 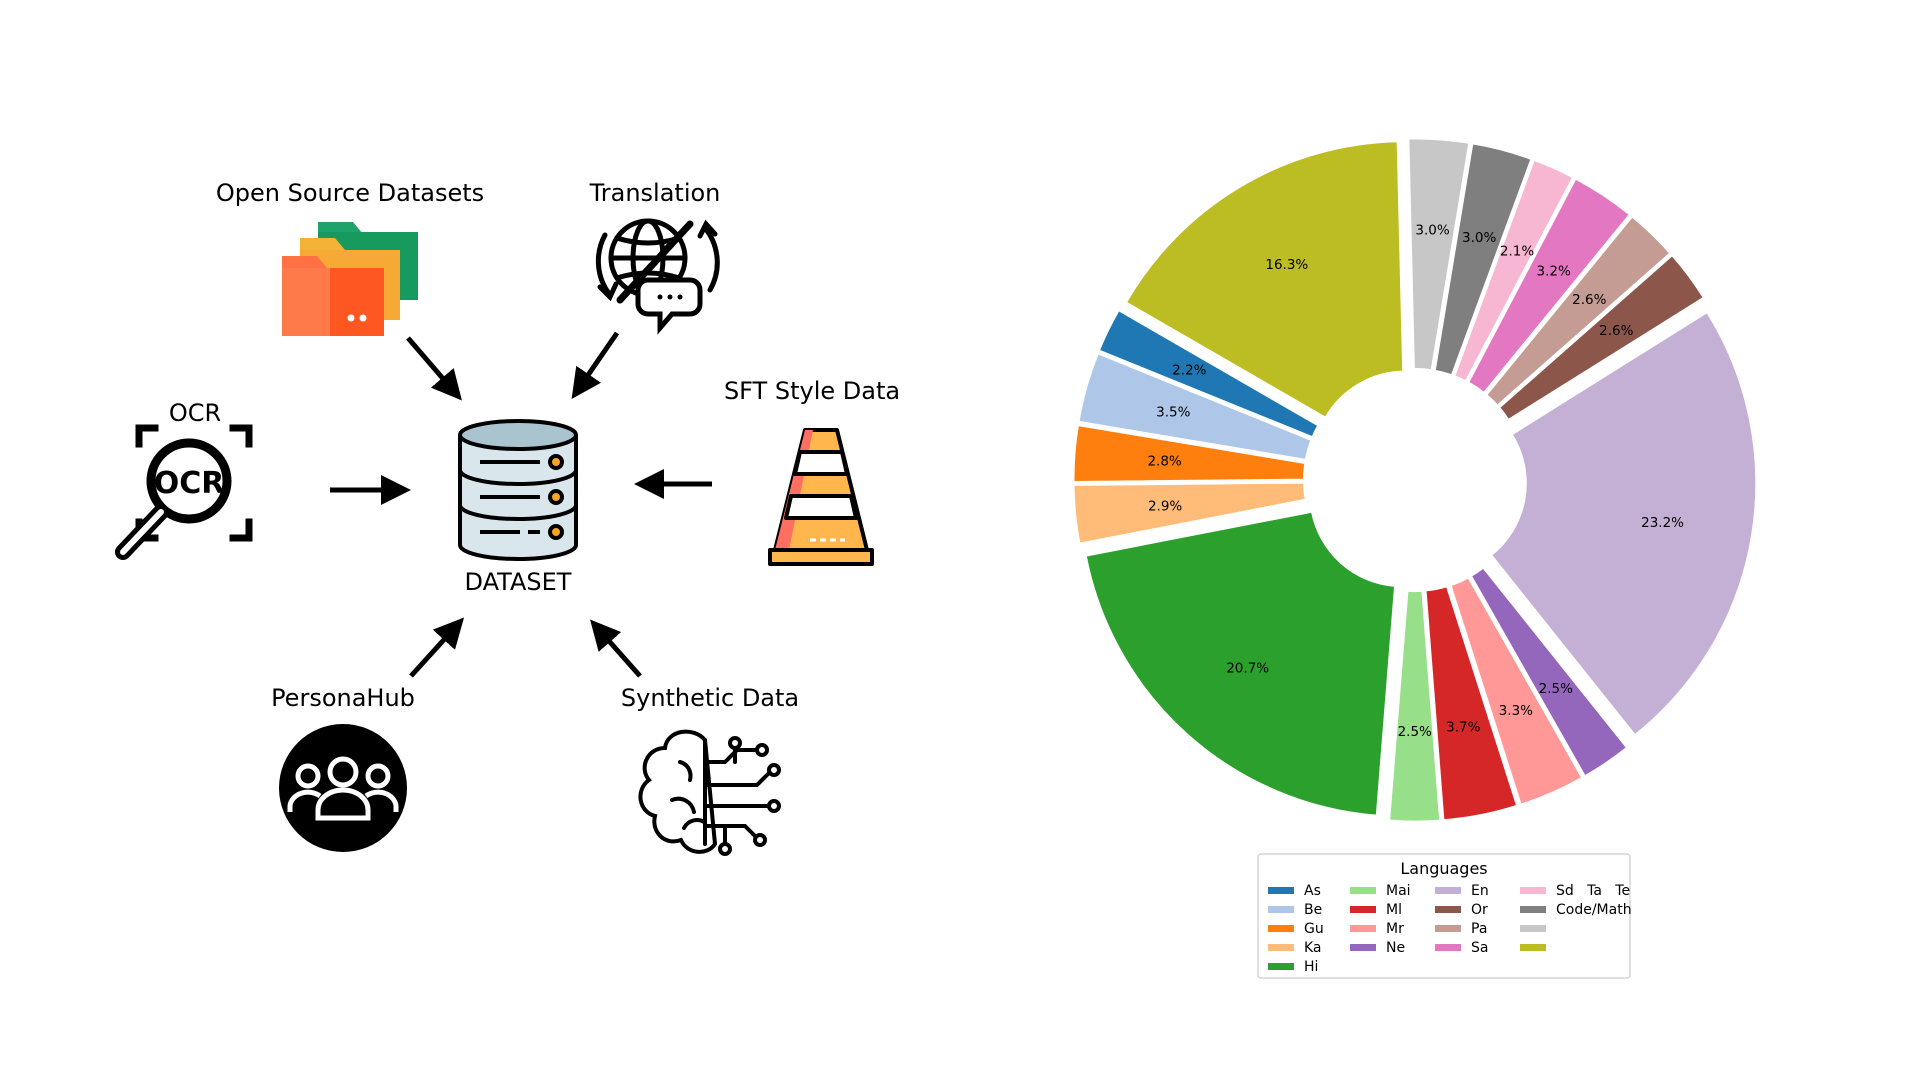 What do you see at coordinates (1556, 689) in the screenshot?
I see `pie-label-ne: 2.5%` at bounding box center [1556, 689].